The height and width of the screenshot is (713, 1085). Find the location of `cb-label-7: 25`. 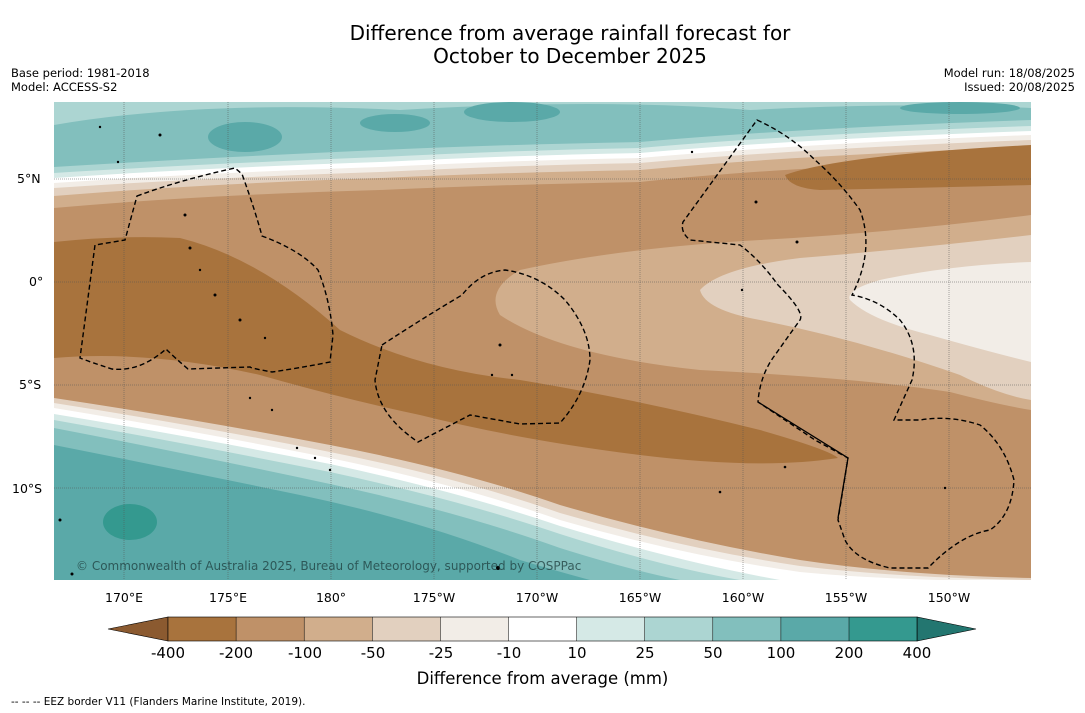

cb-label-7: 25 is located at coordinates (645, 653).